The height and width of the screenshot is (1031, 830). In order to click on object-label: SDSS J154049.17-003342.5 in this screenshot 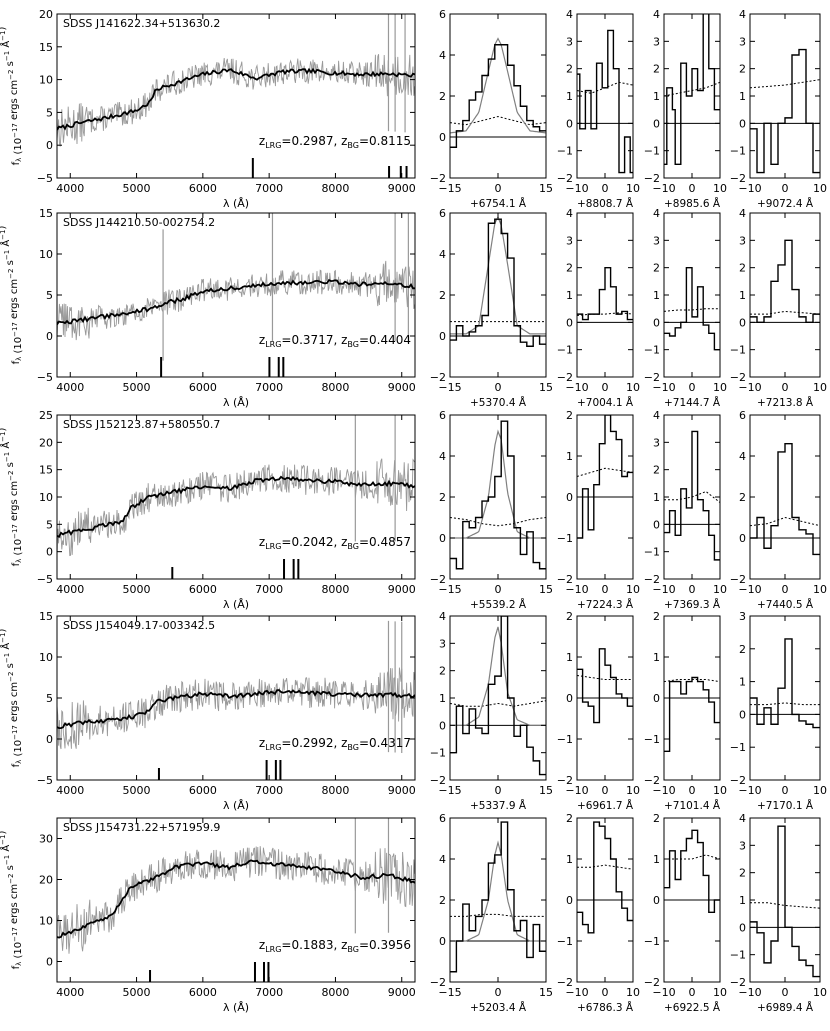, I will do `click(139, 625)`.